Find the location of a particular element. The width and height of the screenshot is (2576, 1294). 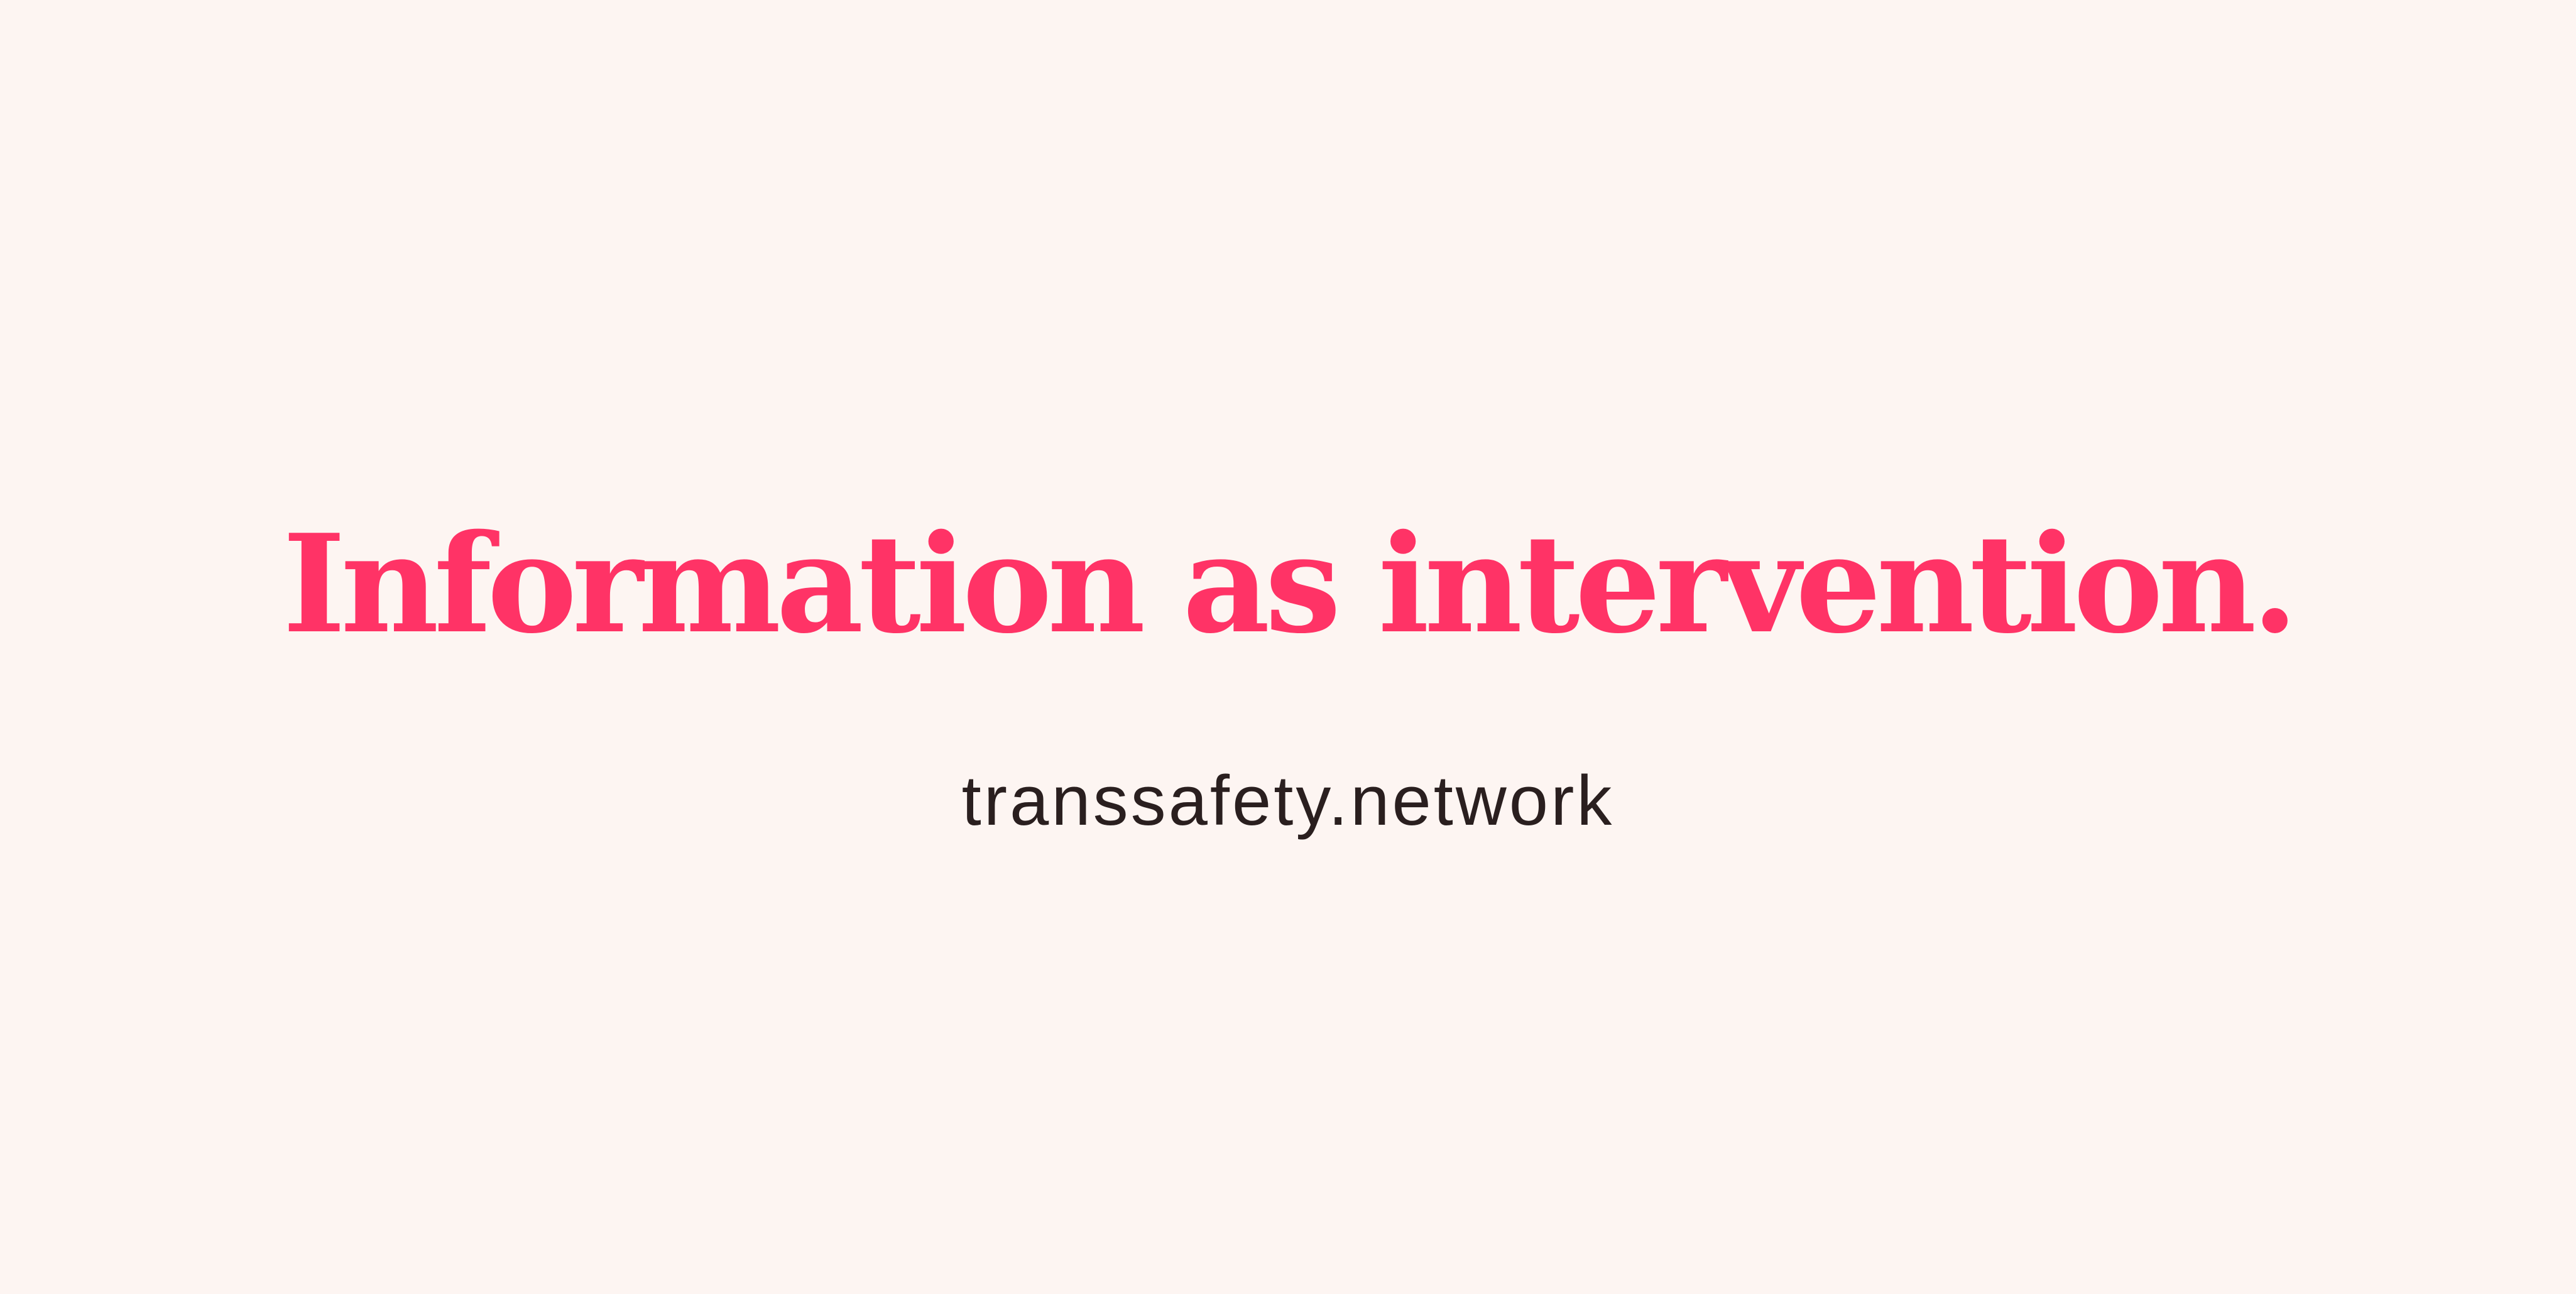

site-url-link: transsafety.network is located at coordinates (1288, 800).